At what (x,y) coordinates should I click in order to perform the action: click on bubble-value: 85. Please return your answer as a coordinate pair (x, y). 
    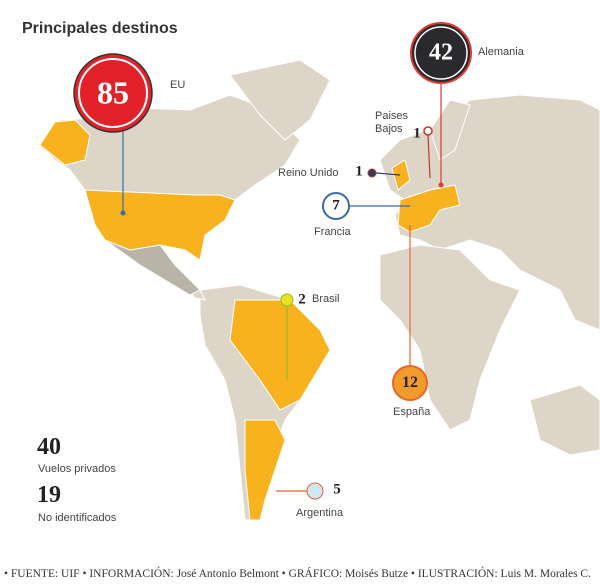
    Looking at the image, I should click on (113, 92).